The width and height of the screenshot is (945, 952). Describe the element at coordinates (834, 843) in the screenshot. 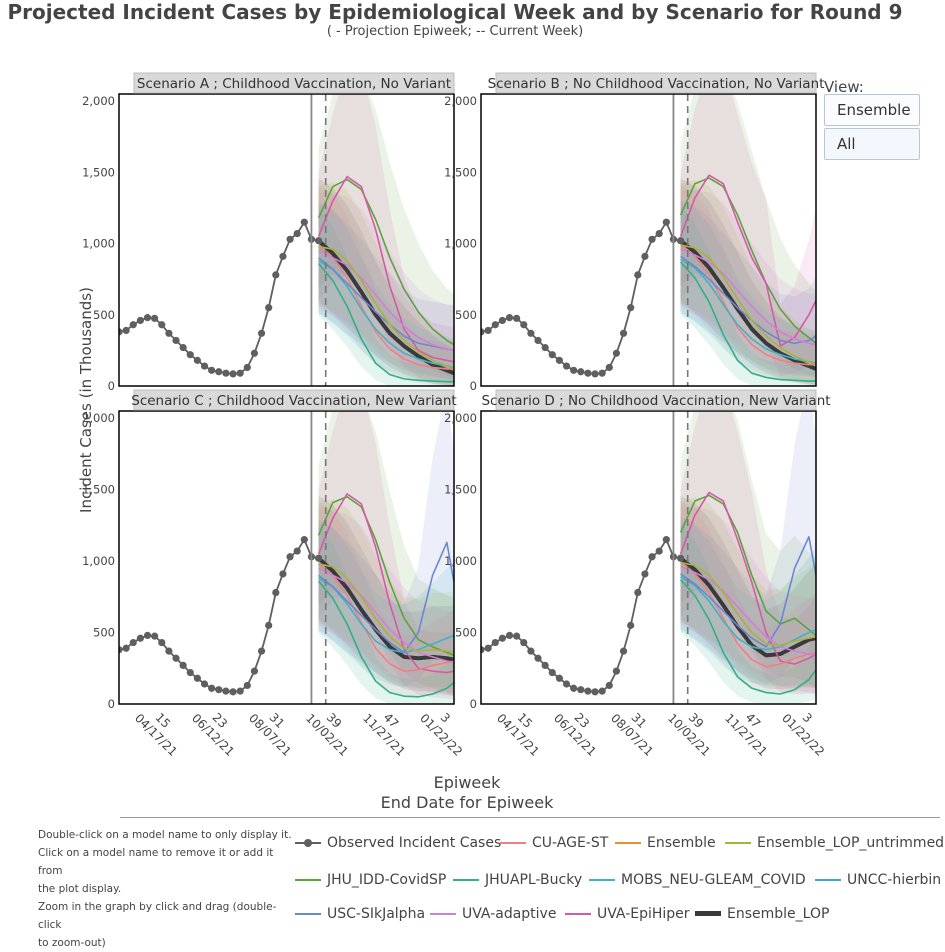

I see `legend-item: Ensemble_LOP_untrimmed` at that location.